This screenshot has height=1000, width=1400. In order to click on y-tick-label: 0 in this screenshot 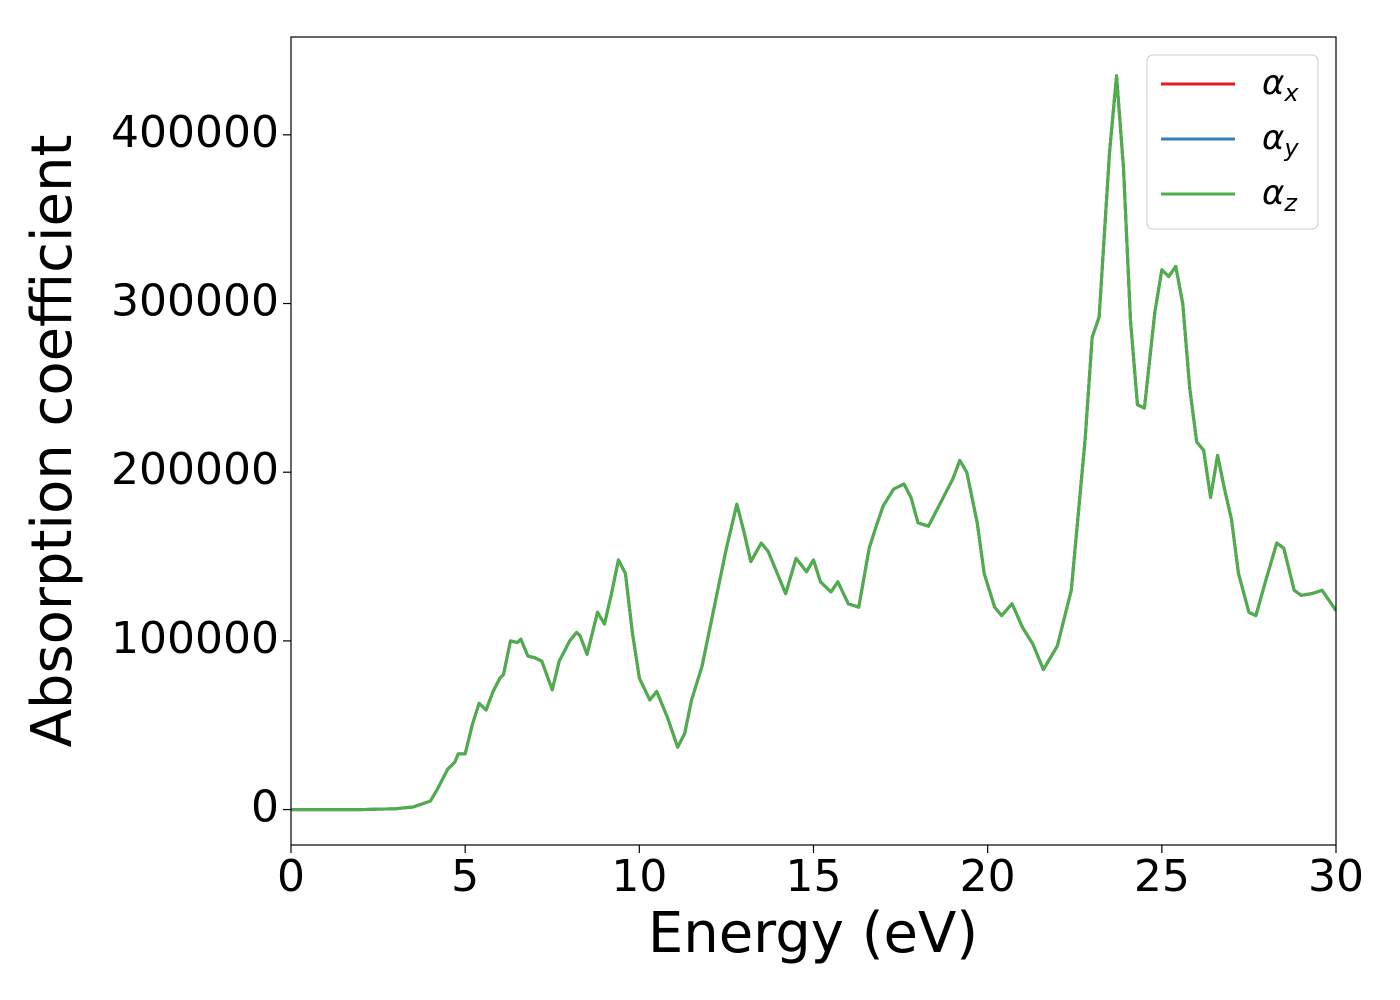, I will do `click(265, 807)`.